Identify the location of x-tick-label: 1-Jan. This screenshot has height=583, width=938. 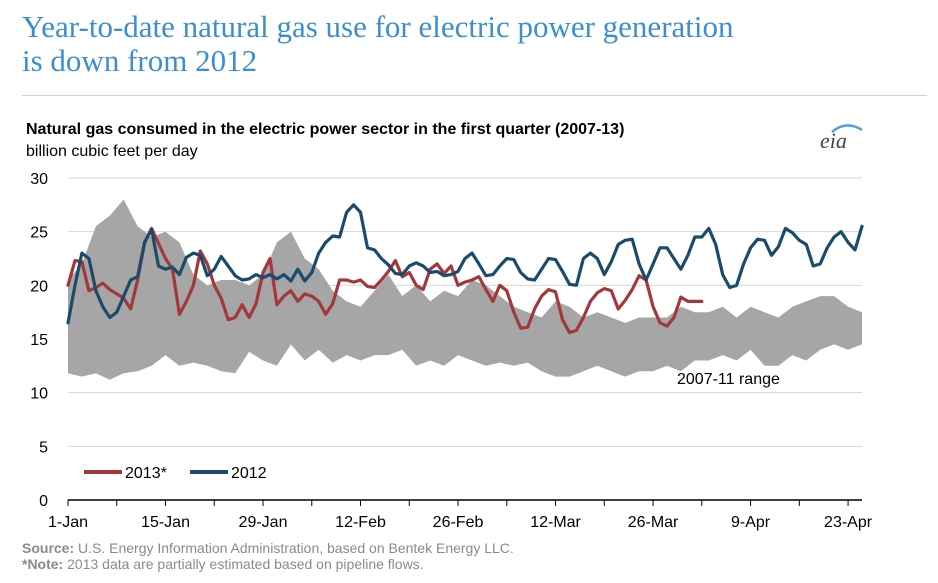
(68, 522).